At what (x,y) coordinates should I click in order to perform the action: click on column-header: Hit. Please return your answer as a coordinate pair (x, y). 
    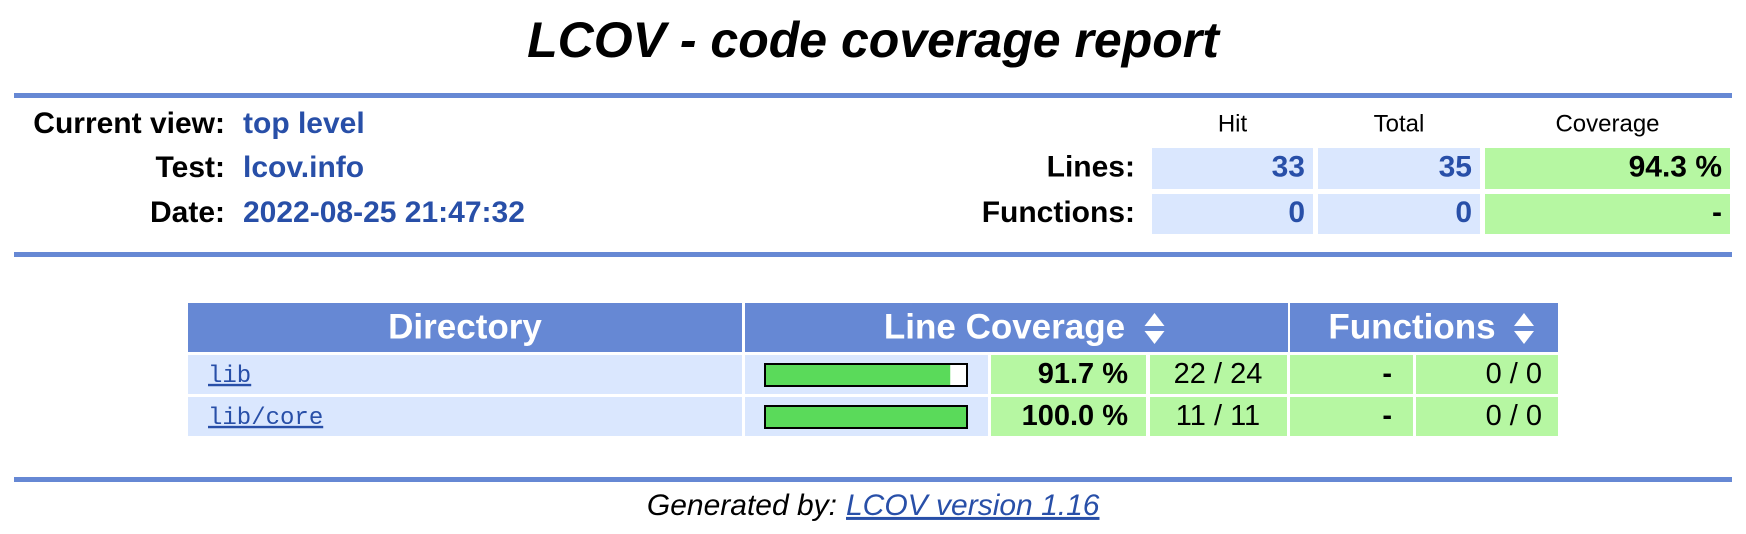
    Looking at the image, I should click on (1233, 123).